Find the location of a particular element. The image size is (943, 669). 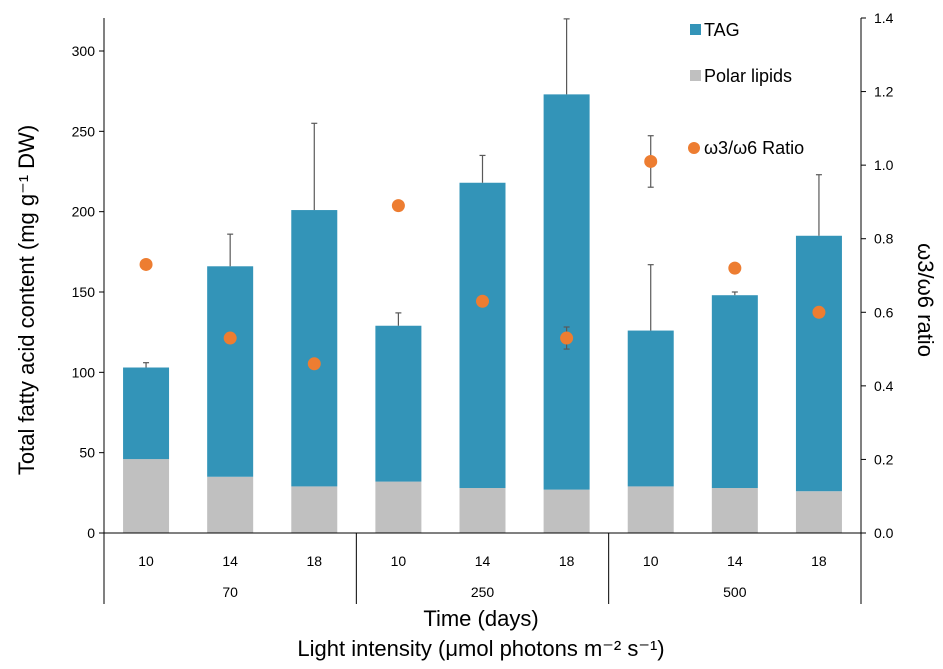

x-axis-title-2: Light intensity (μmol photons m⁻² s⁻¹) is located at coordinates (480, 648).